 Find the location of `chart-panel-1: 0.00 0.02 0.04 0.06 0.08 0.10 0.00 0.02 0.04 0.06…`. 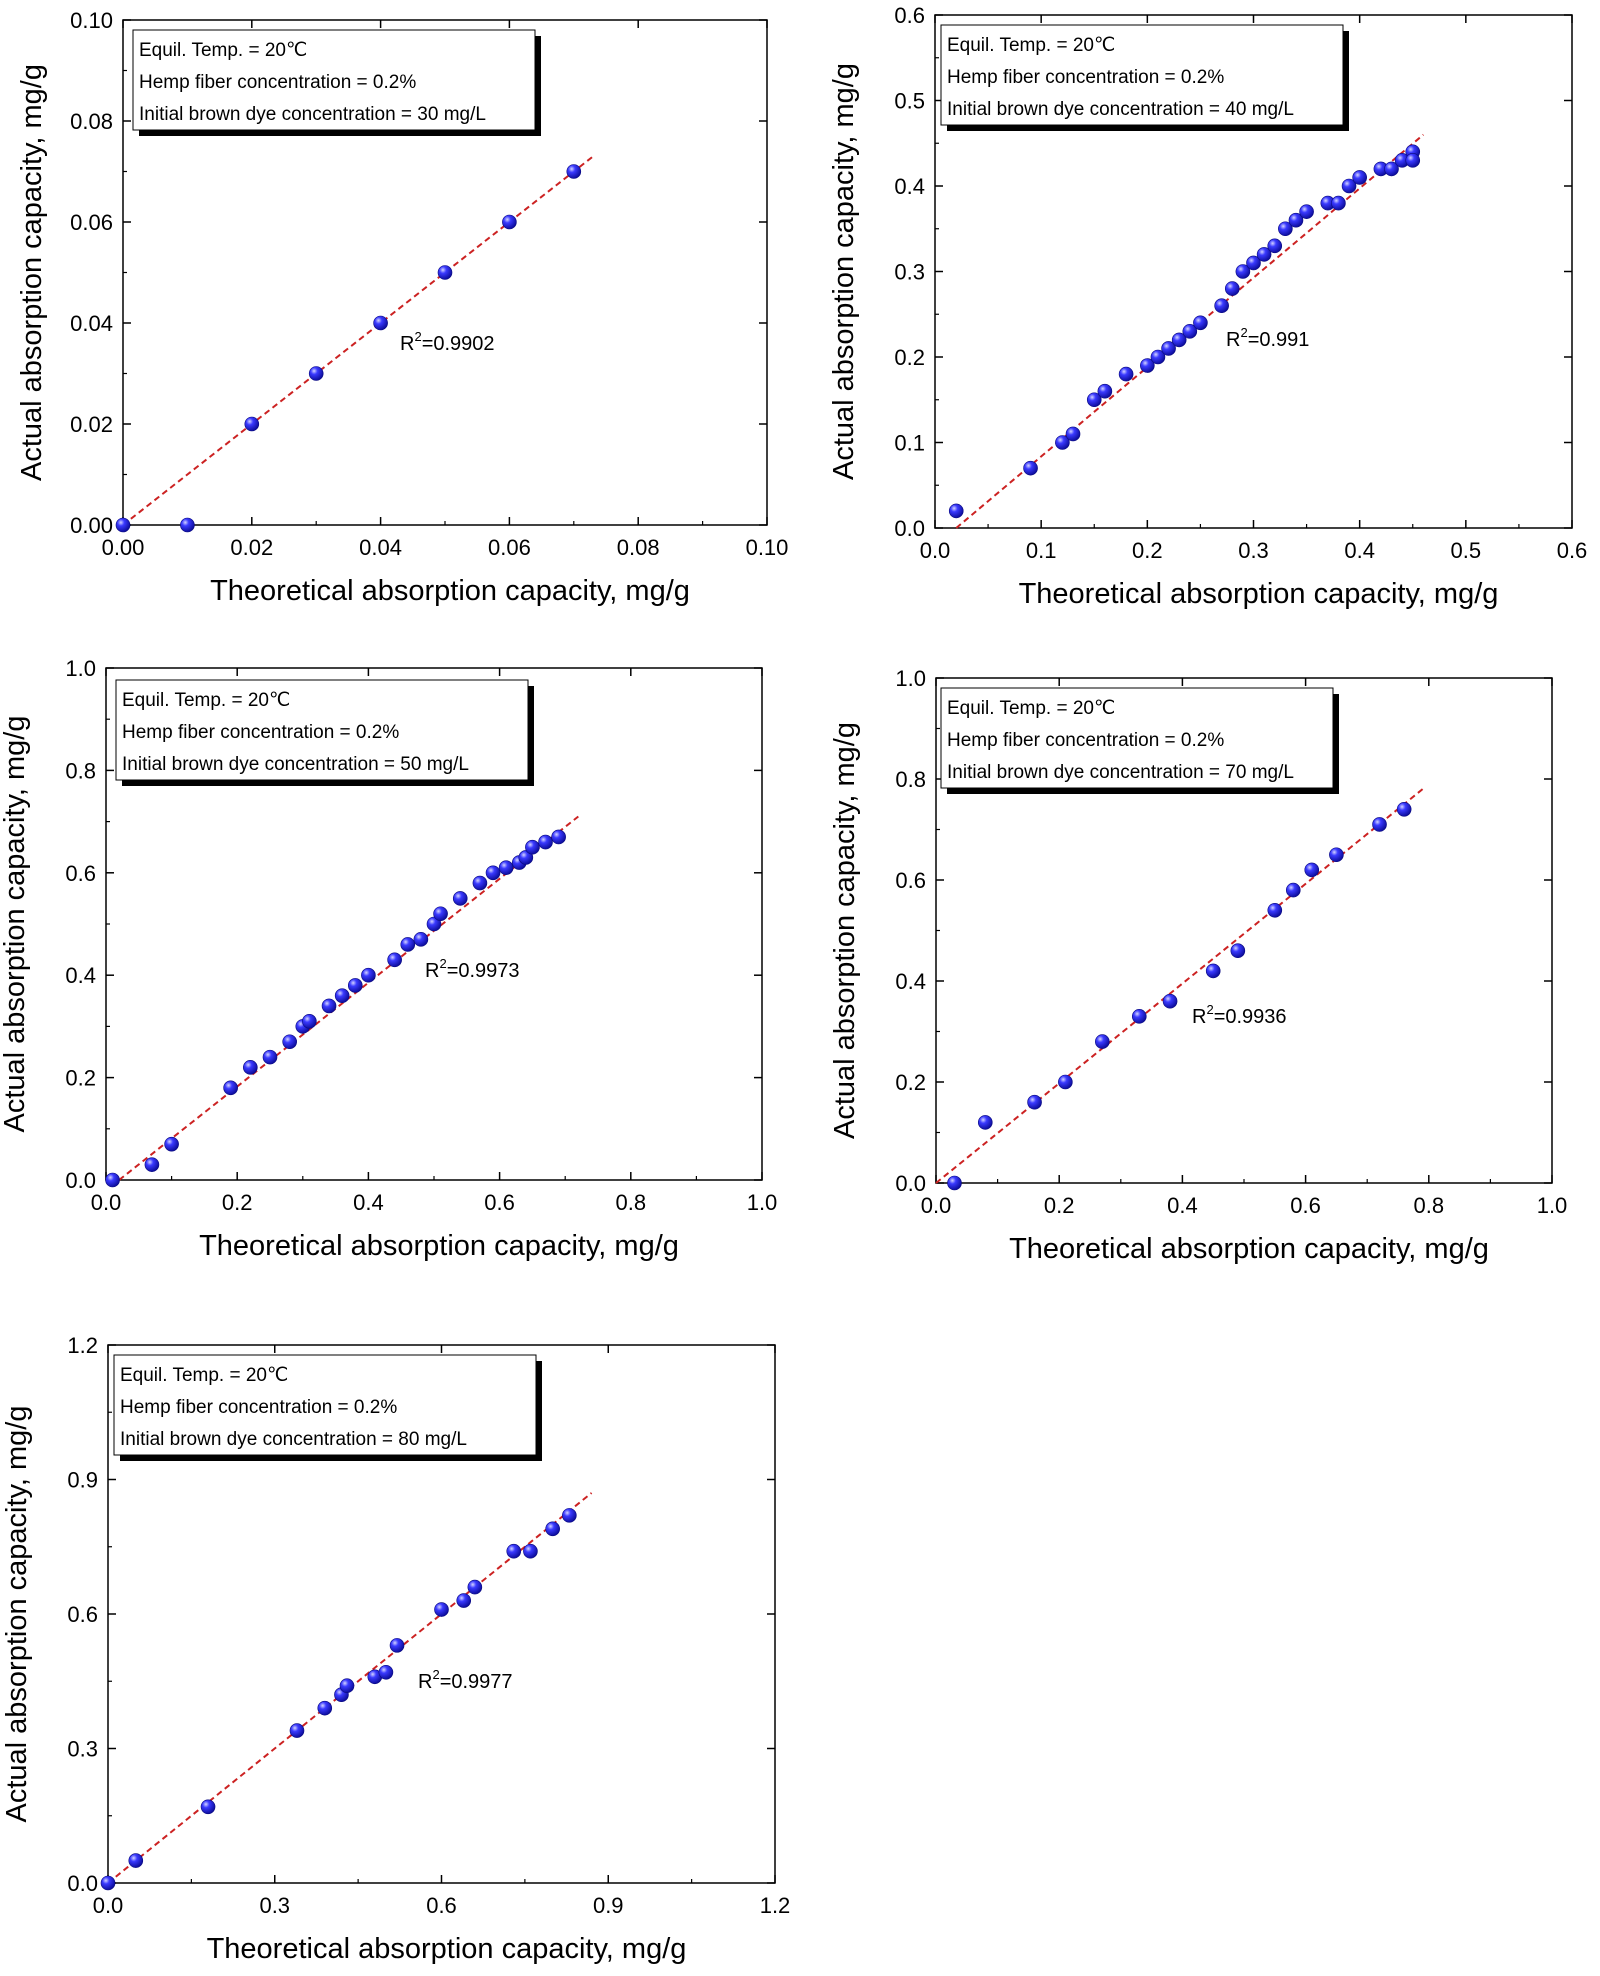

chart-panel-1: 0.00 0.02 0.04 0.06 0.08 0.10 0.00 0.02 0.04 0.06… is located at coordinates (402, 307).